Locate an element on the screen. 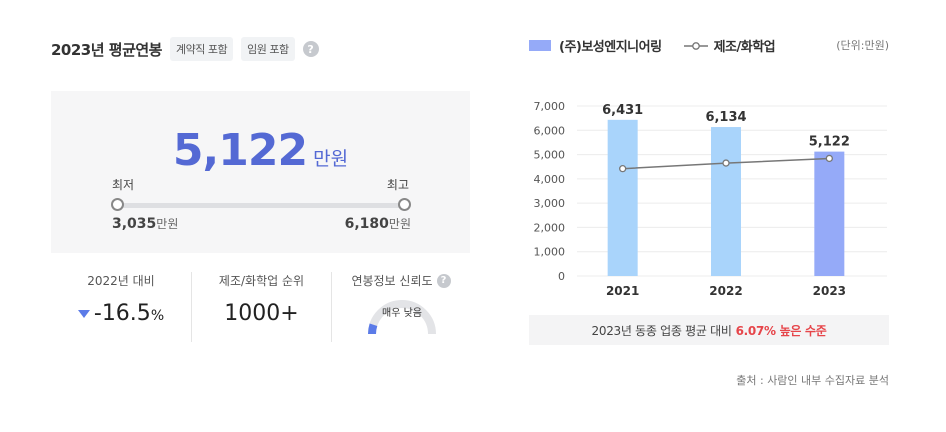 The width and height of the screenshot is (946, 432). min-salary-value: 3,035 is located at coordinates (134, 224).